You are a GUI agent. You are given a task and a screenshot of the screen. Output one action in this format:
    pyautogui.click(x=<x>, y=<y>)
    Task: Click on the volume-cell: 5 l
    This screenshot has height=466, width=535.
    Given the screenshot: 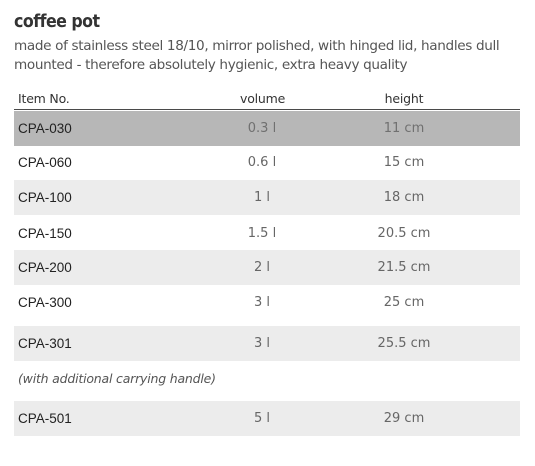 What is the action you would take?
    pyautogui.click(x=261, y=418)
    